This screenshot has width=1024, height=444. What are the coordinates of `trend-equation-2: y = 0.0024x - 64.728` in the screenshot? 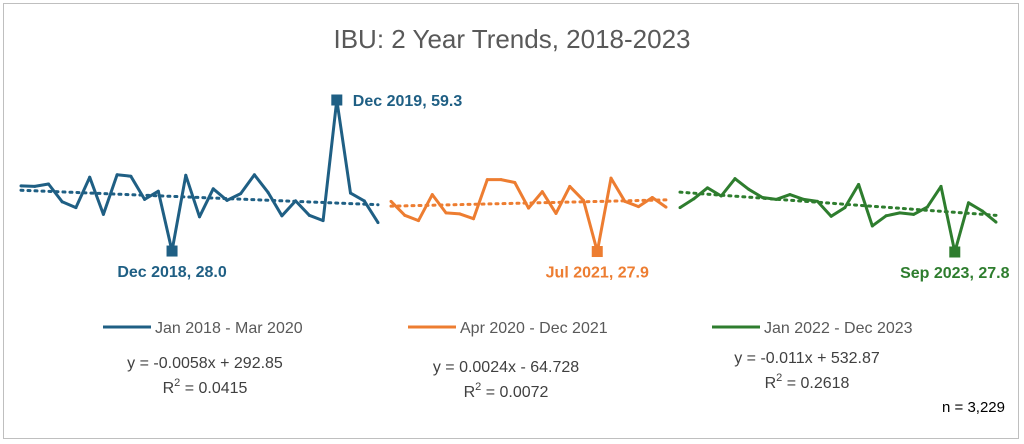 It's located at (506, 367).